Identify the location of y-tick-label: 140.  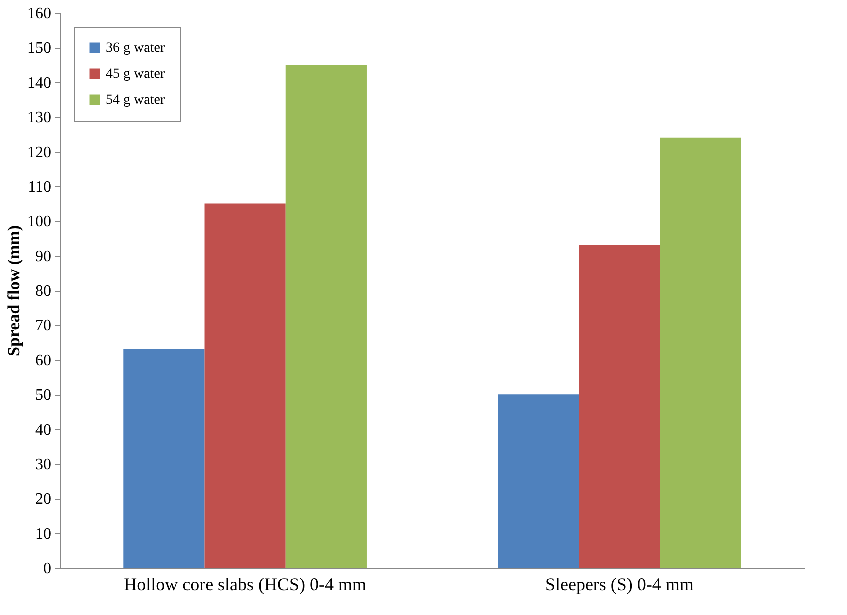
(40, 83).